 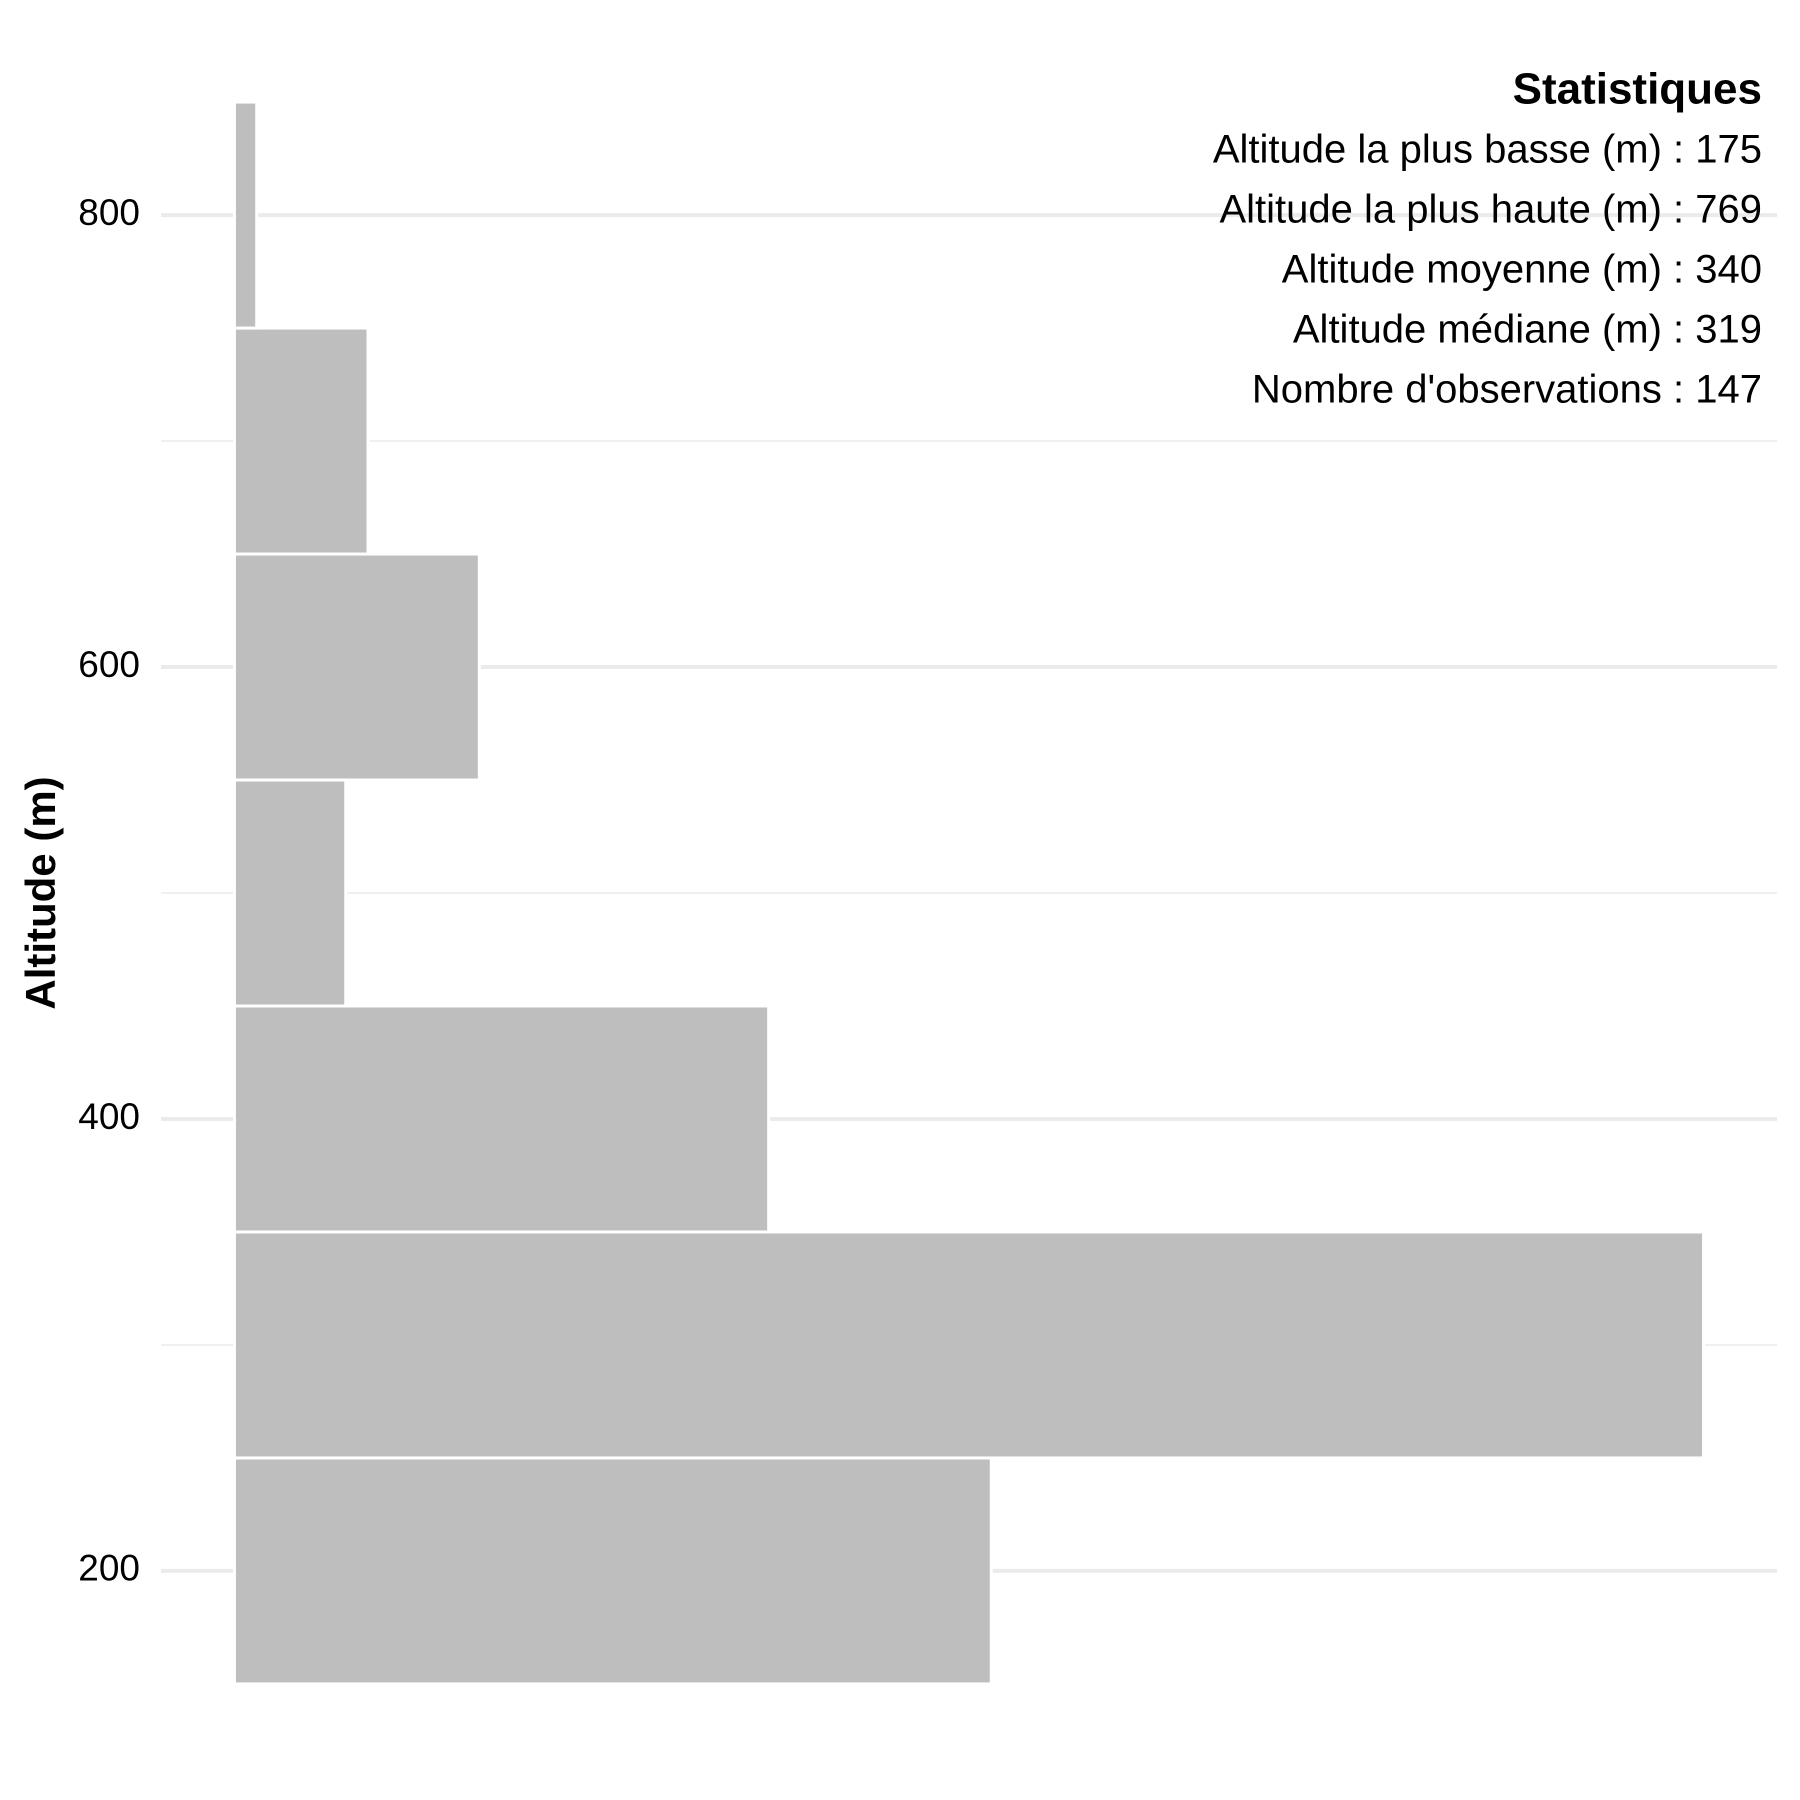 What do you see at coordinates (40, 892) in the screenshot?
I see `y-axis-title: Altitude (m)` at bounding box center [40, 892].